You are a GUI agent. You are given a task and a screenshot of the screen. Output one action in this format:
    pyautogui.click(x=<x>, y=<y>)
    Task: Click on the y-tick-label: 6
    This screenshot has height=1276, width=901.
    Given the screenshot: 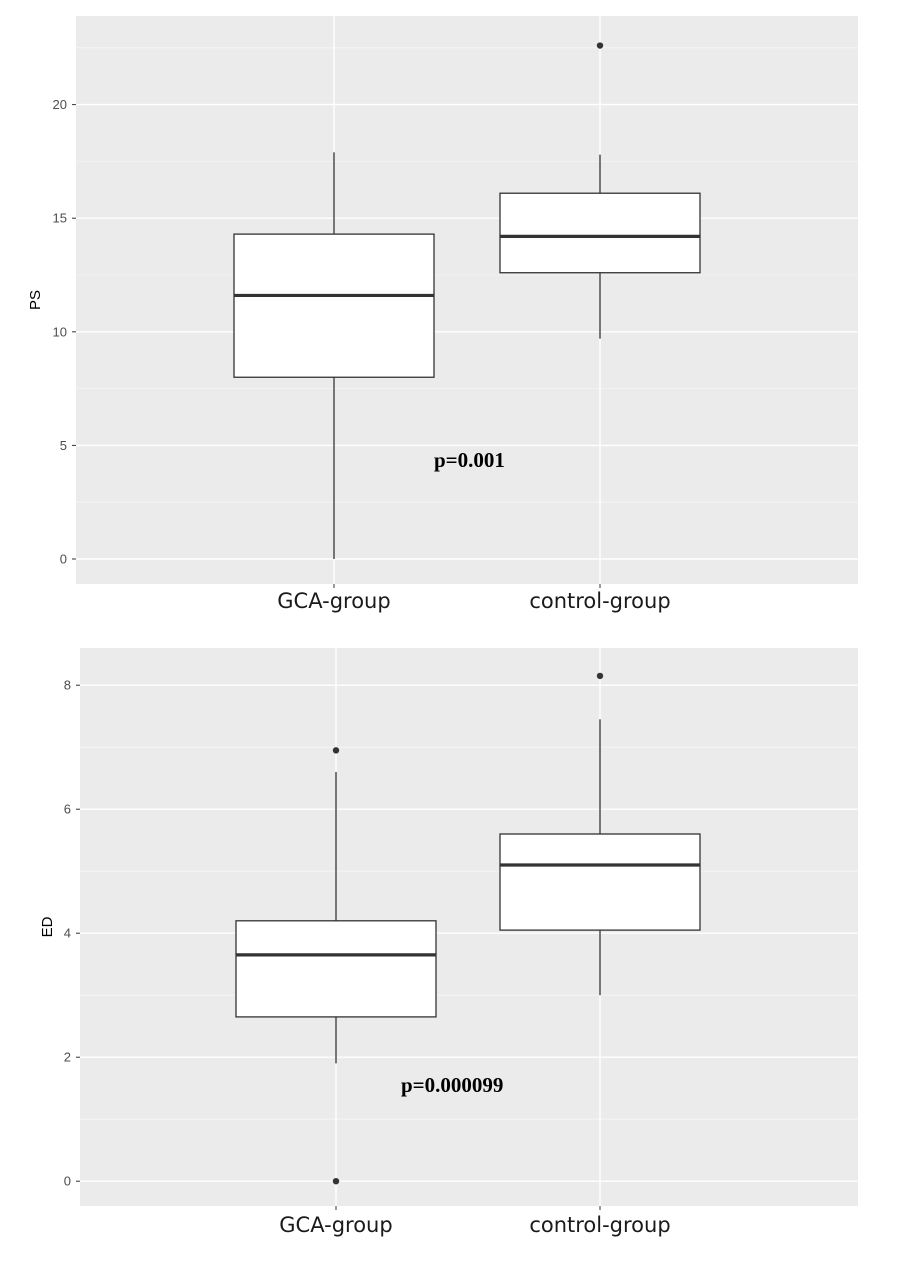 What is the action you would take?
    pyautogui.click(x=67, y=809)
    